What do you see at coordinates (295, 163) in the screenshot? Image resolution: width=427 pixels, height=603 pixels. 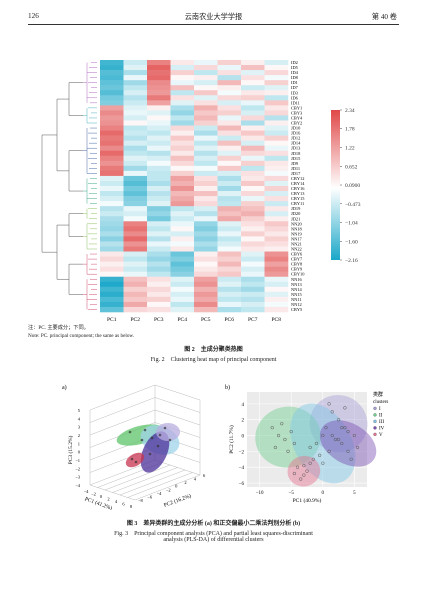 I see `row-label: JD9` at bounding box center [295, 163].